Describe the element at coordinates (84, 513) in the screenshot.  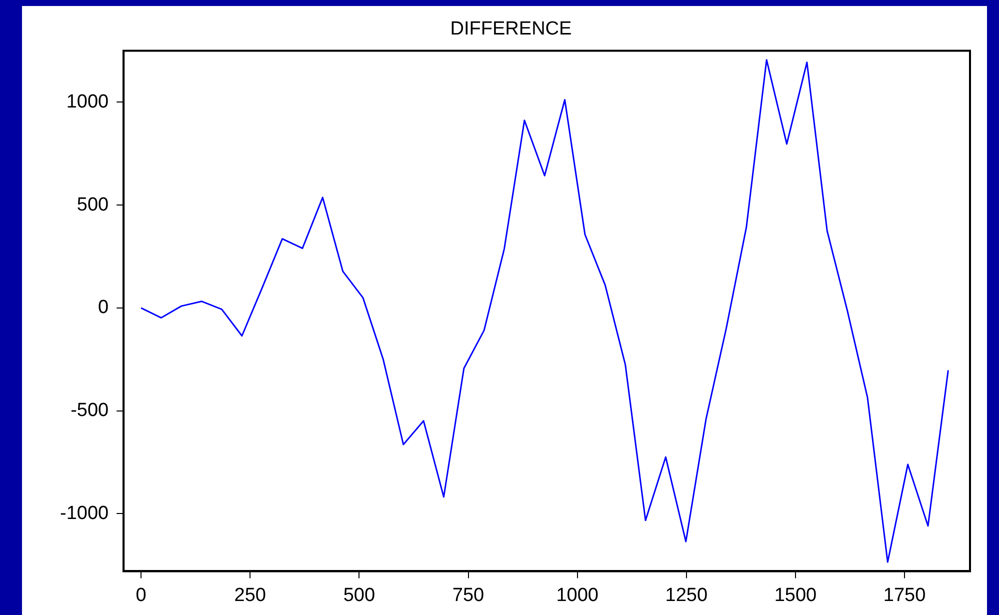
I see `y-tick-label: -1000` at that location.